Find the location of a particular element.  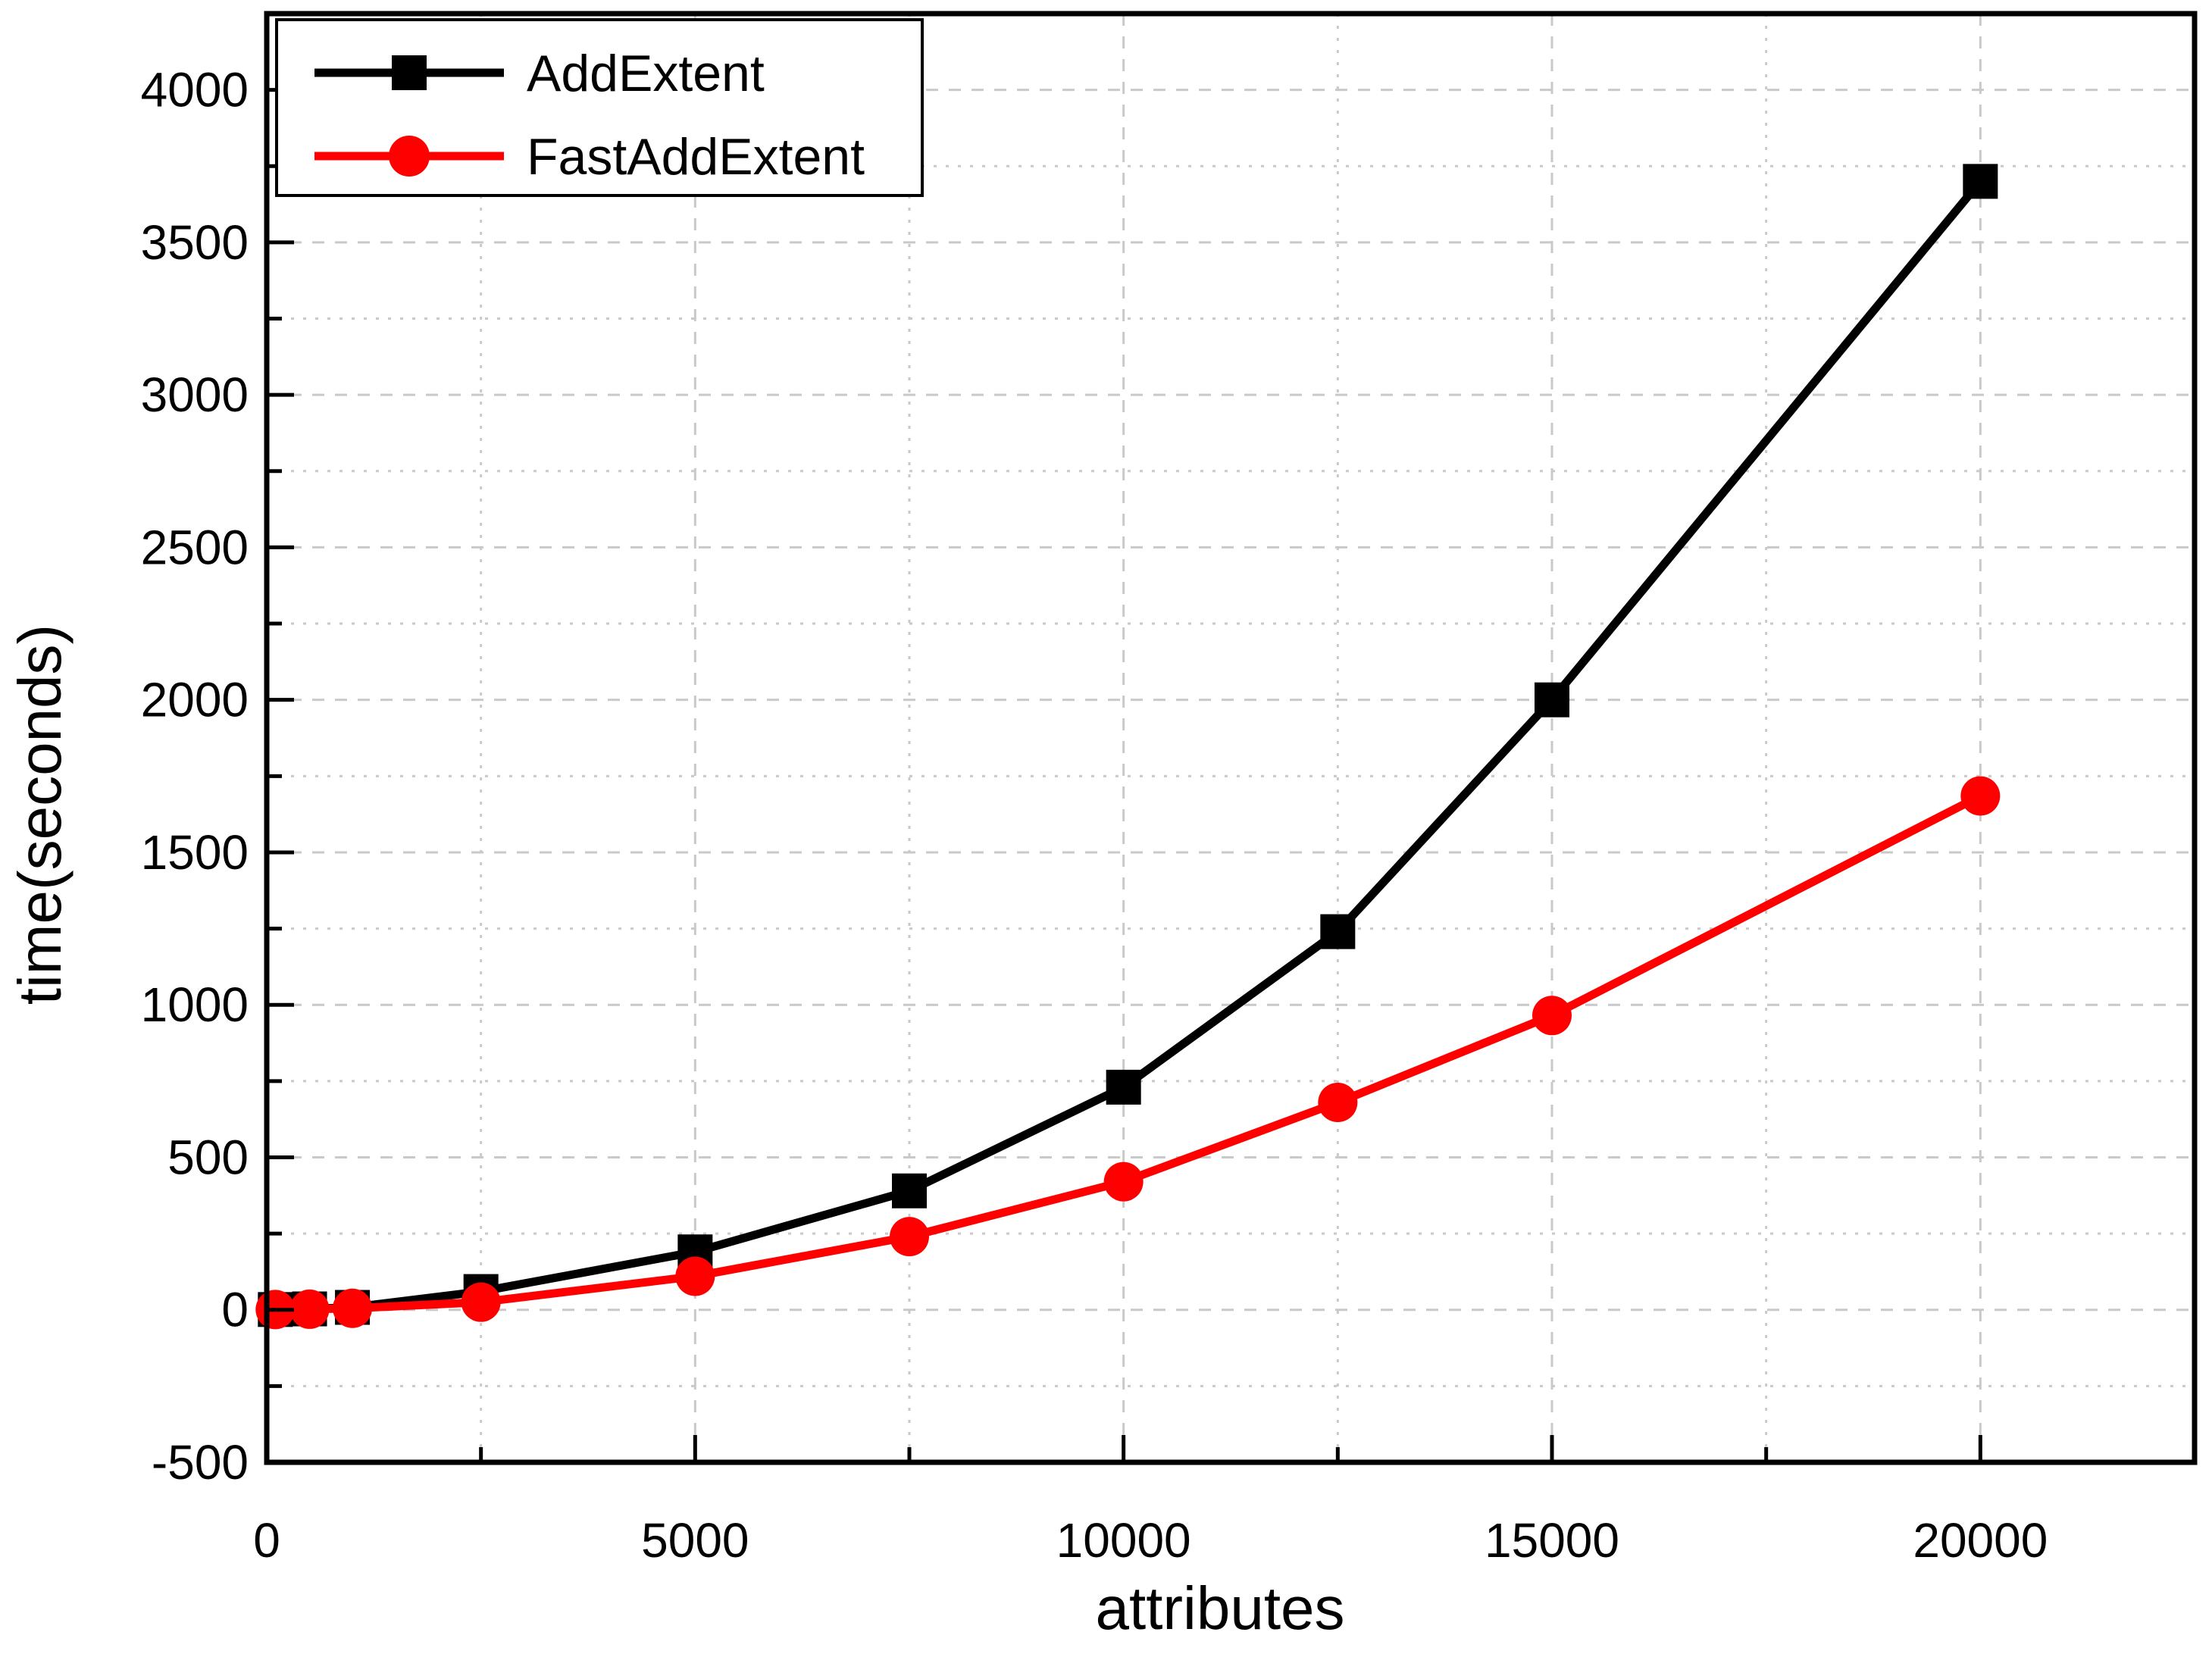

legend-marker-circle is located at coordinates (409, 156).